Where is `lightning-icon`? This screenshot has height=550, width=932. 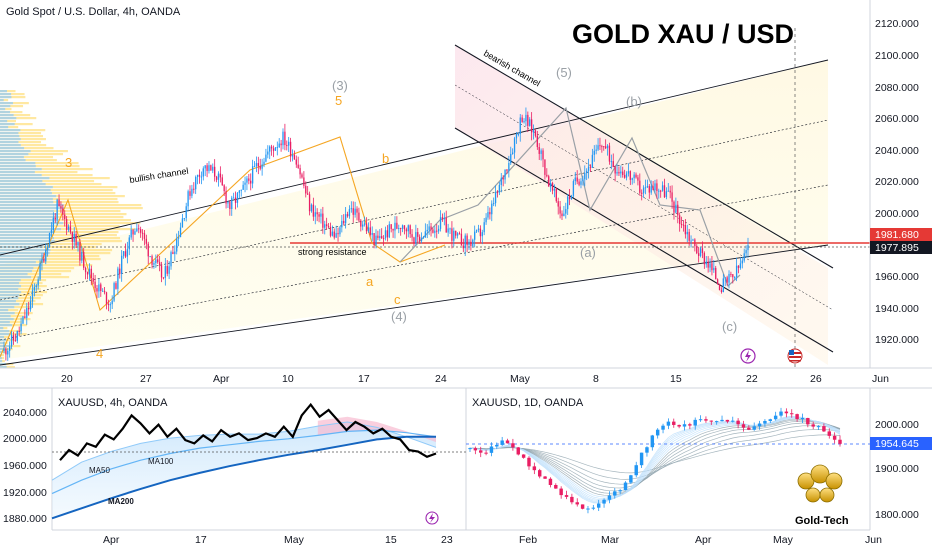
lightning-icon is located at coordinates (748, 356).